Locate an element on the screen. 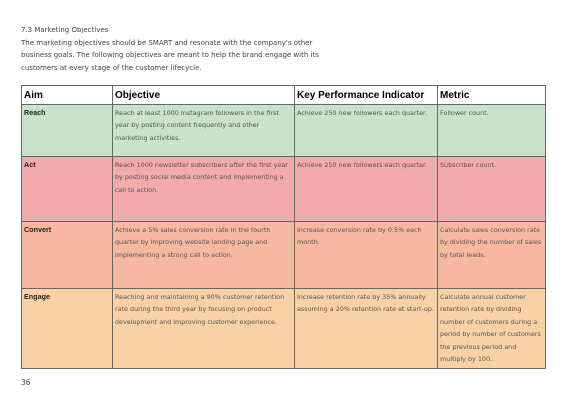  metric-cell: Subscriber count. is located at coordinates (491, 189).